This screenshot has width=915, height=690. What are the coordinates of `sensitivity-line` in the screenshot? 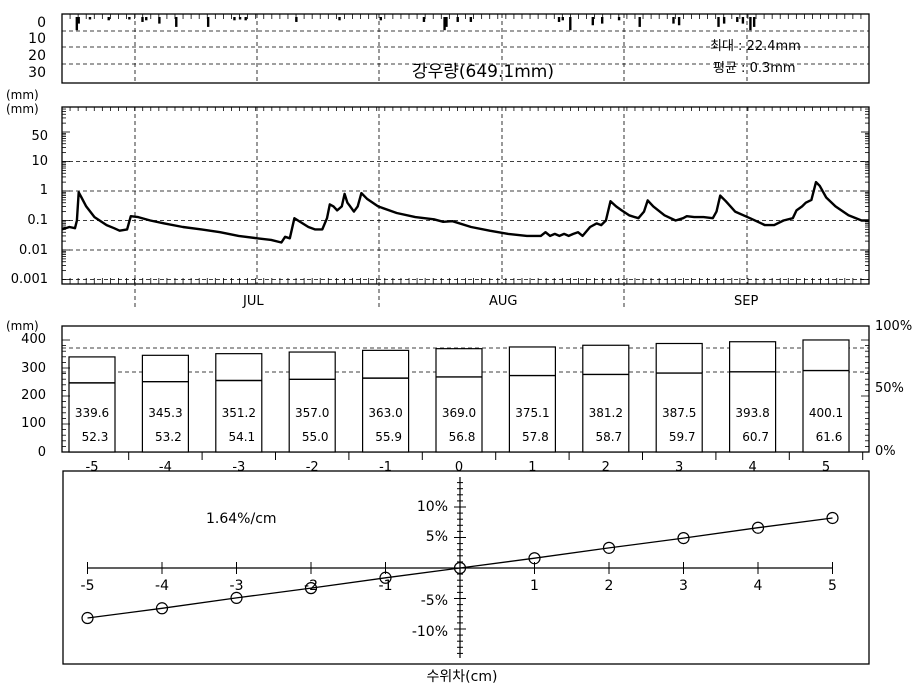 It's located at (460, 568).